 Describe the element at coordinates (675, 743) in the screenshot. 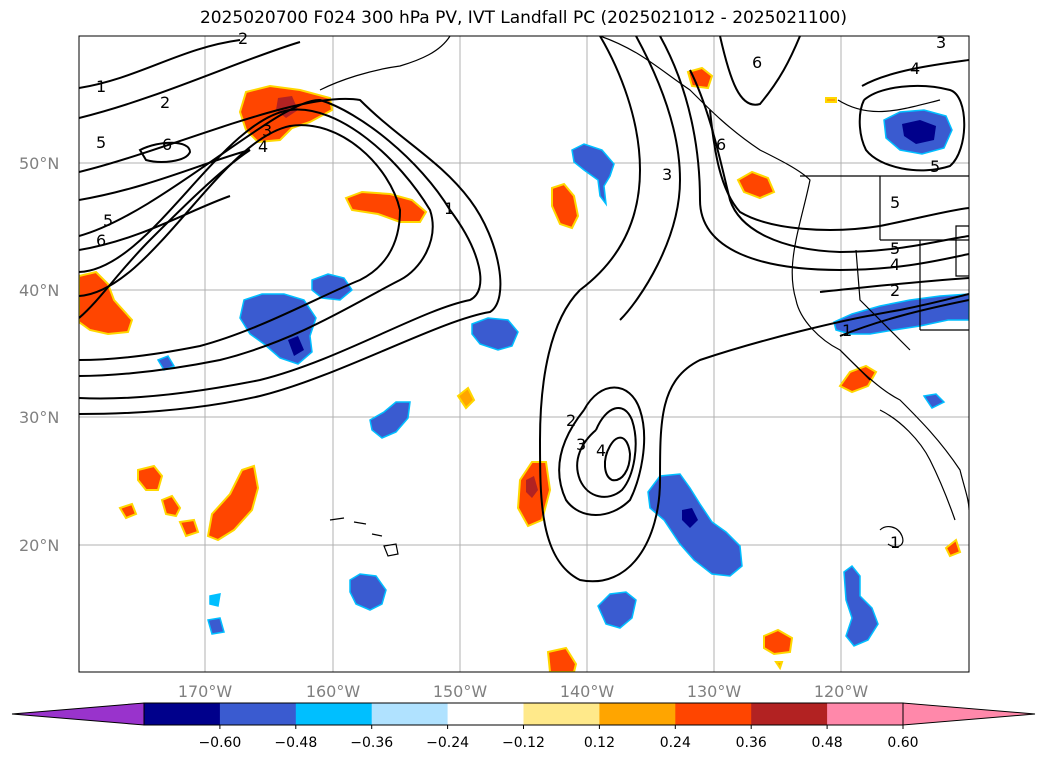

I see `colorbar-tick-label: 0.24` at that location.